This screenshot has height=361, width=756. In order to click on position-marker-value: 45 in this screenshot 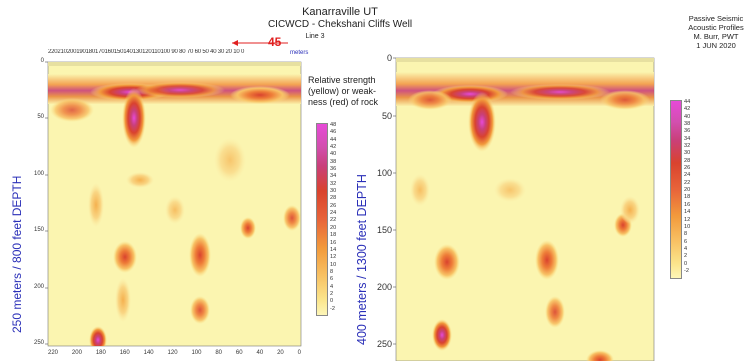, I will do `click(275, 42)`.